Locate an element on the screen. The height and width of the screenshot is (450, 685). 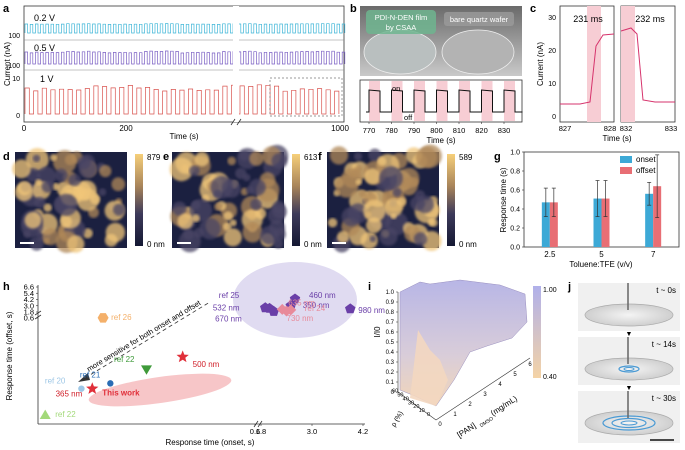
trace-label-0-2v: 0.2 V is located at coordinates (44, 18).